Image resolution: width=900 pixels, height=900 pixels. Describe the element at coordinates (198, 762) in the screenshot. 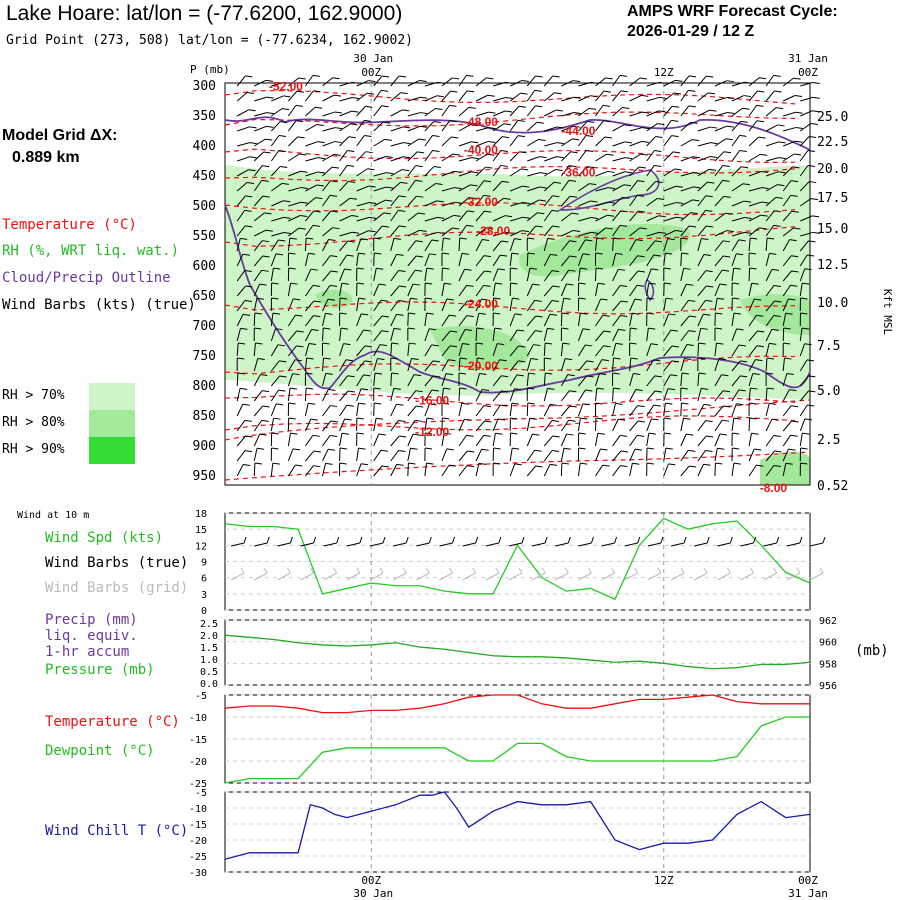

I see `panel-tick-label: -20` at that location.